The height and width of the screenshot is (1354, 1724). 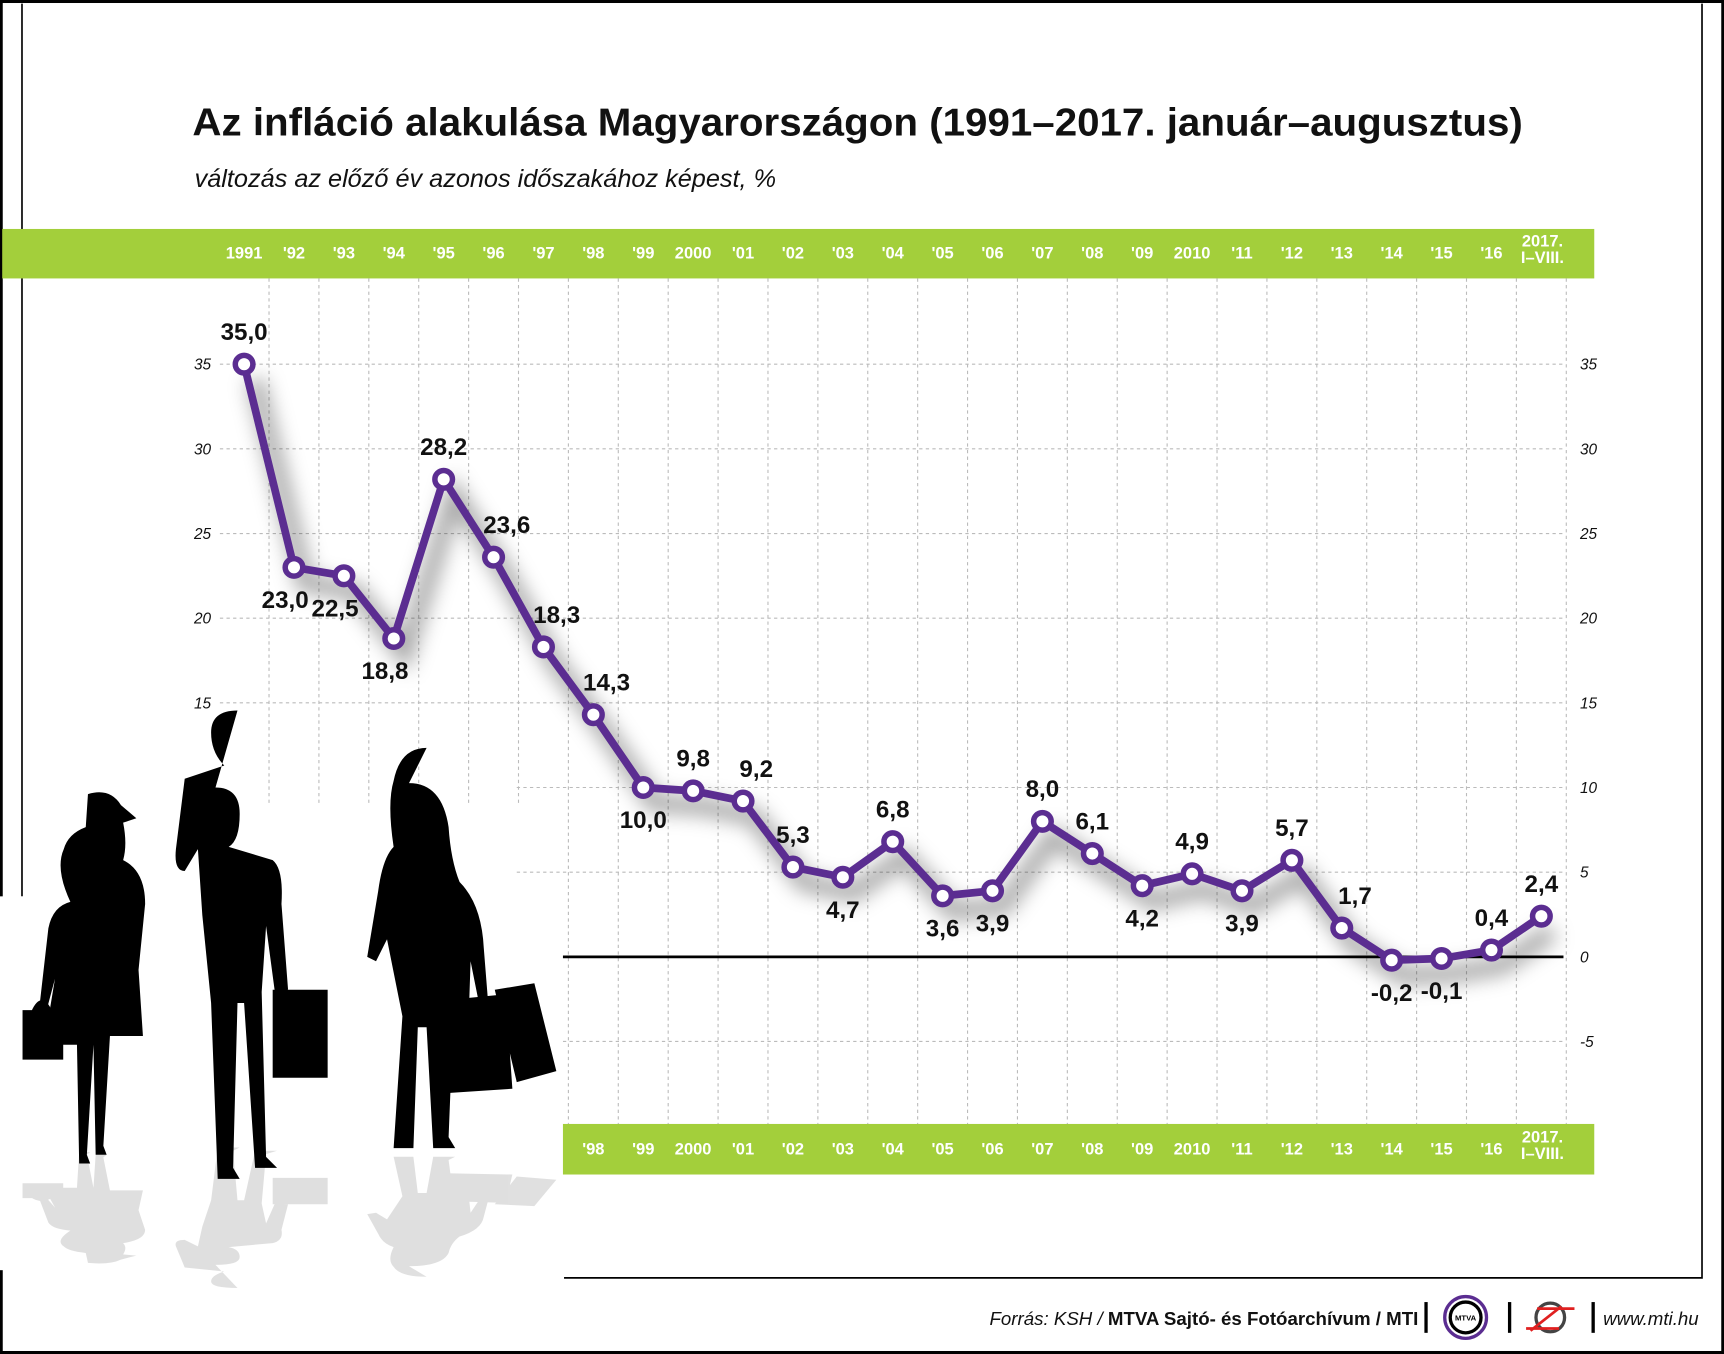 What do you see at coordinates (843, 910) in the screenshot?
I see `data-label: 4,7` at bounding box center [843, 910].